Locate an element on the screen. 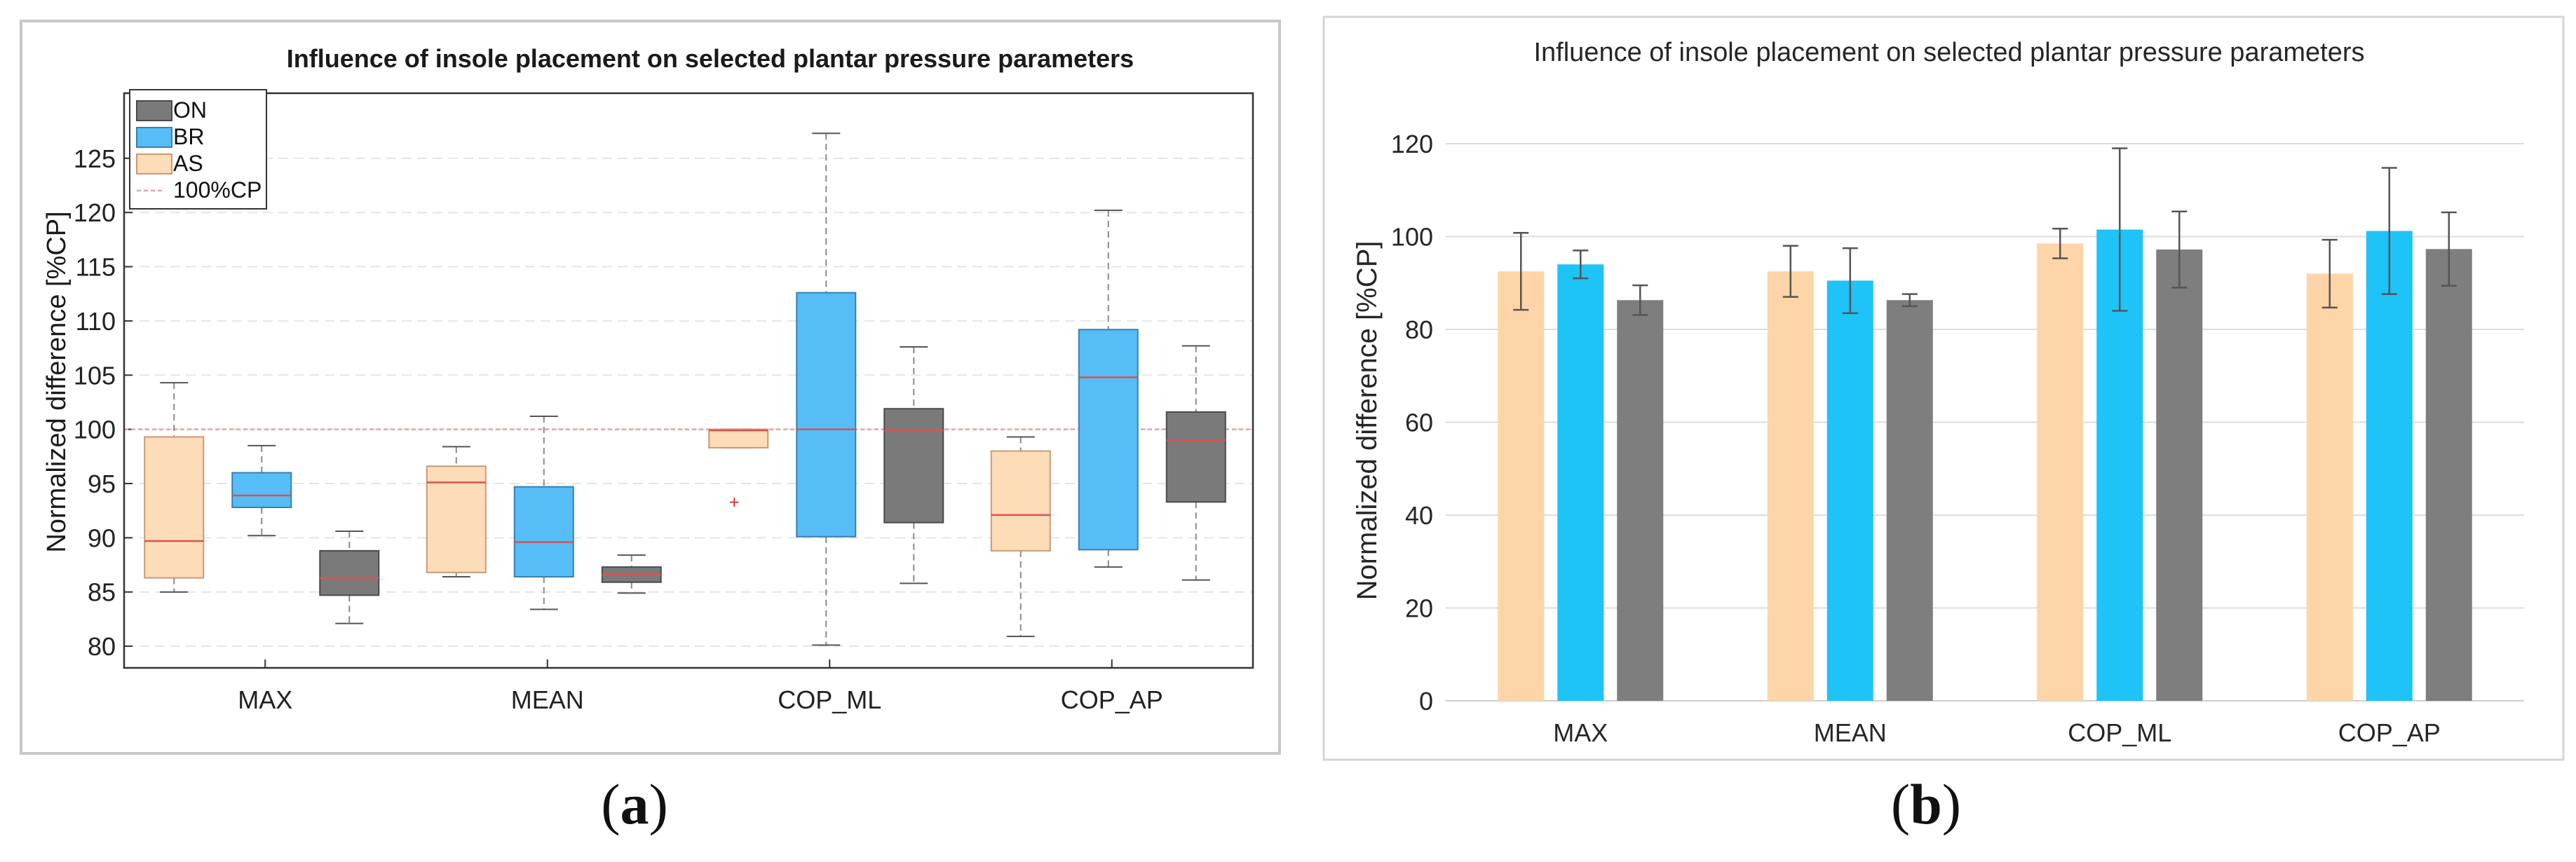 This screenshot has width=2576, height=862. panel-label-b-letter: b is located at coordinates (1926, 804).